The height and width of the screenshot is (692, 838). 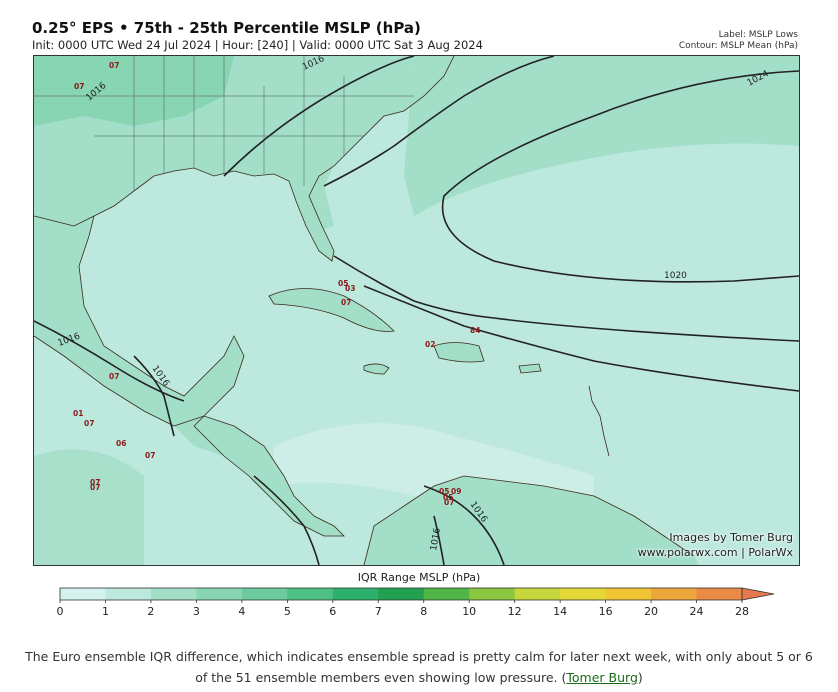 I want to click on colorbar-tick-label: 2, so click(x=150, y=611).